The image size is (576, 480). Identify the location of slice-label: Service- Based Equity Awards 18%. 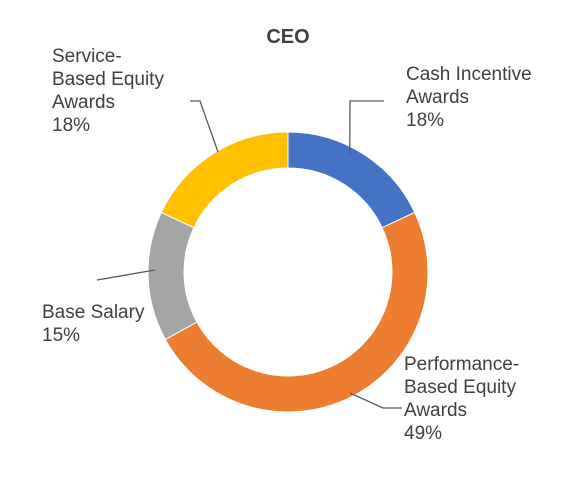
(108, 91).